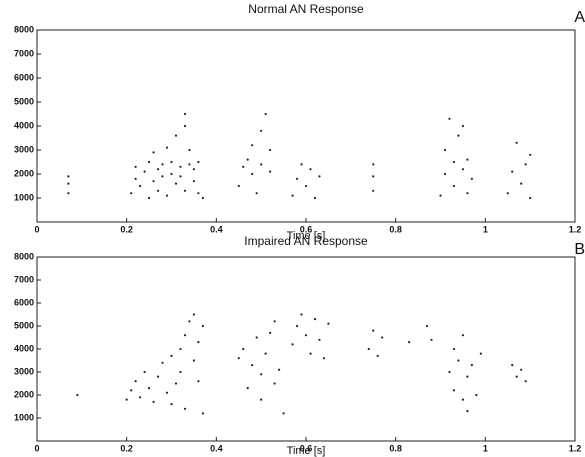 The width and height of the screenshot is (585, 457). Describe the element at coordinates (24, 371) in the screenshot. I see `y-tick-label: 3000` at that location.